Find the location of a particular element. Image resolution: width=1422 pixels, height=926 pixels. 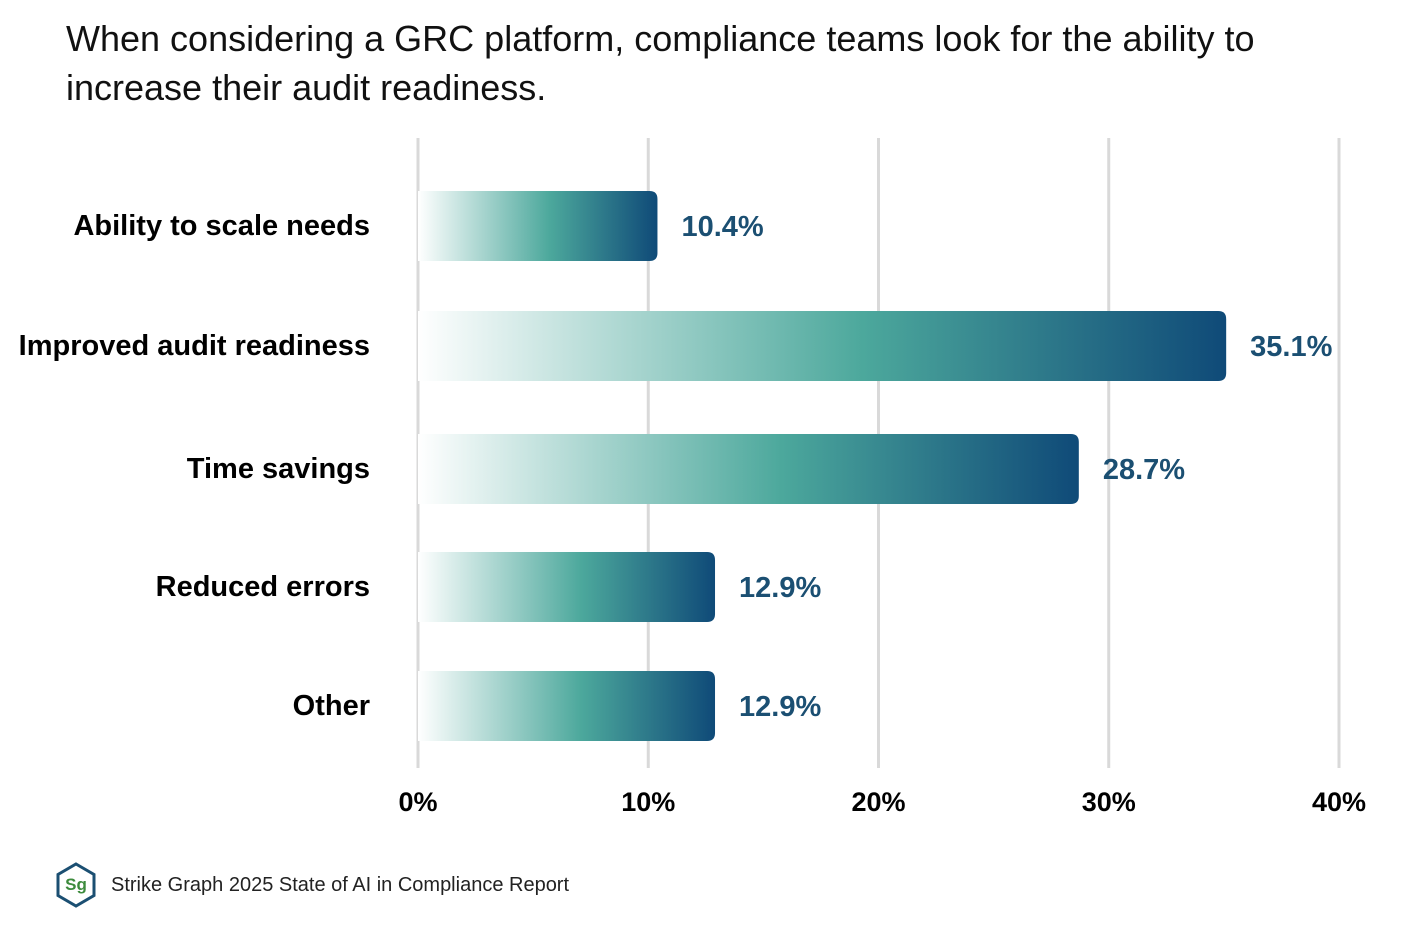

x-tick-label: 0% is located at coordinates (417, 802).